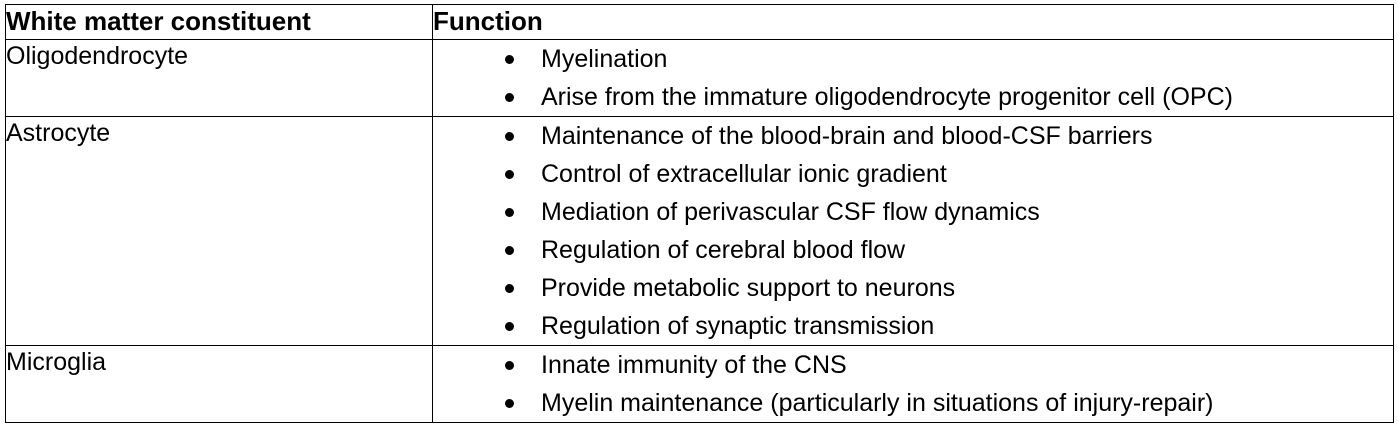 The image size is (1398, 440). What do you see at coordinates (219, 78) in the screenshot?
I see `constituent-cell: Oligodendrocyte` at bounding box center [219, 78].